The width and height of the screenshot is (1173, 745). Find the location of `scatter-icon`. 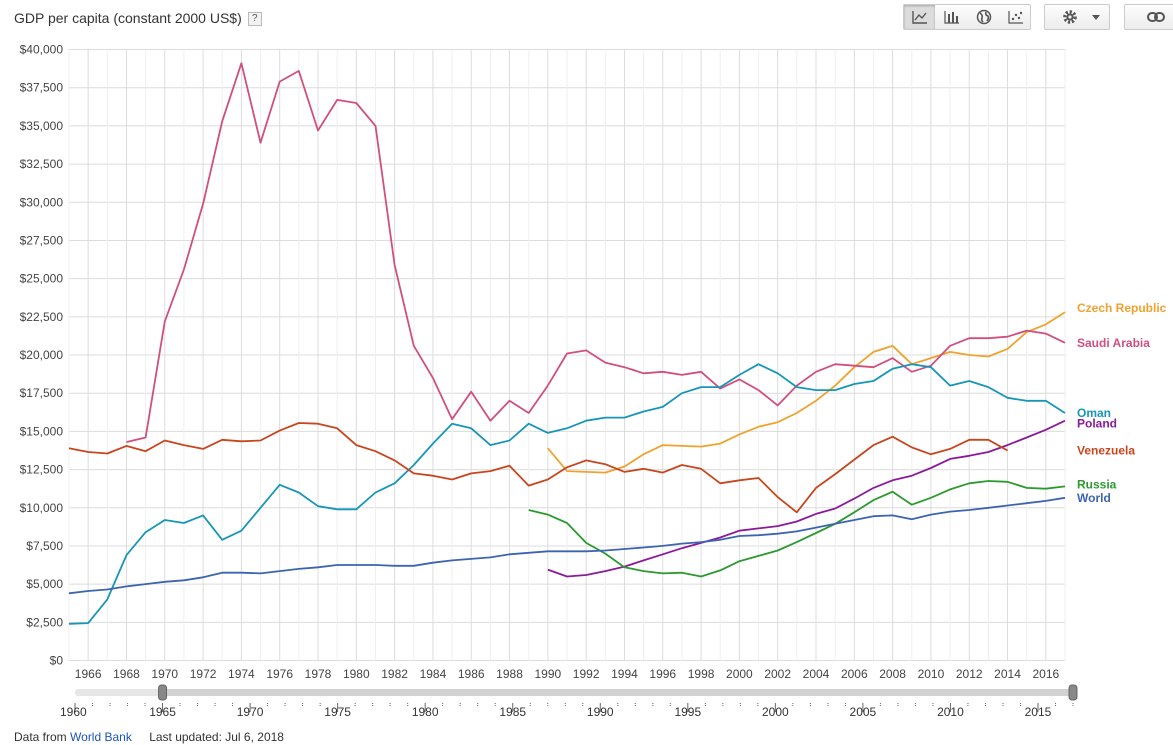

scatter-icon is located at coordinates (1015, 17).